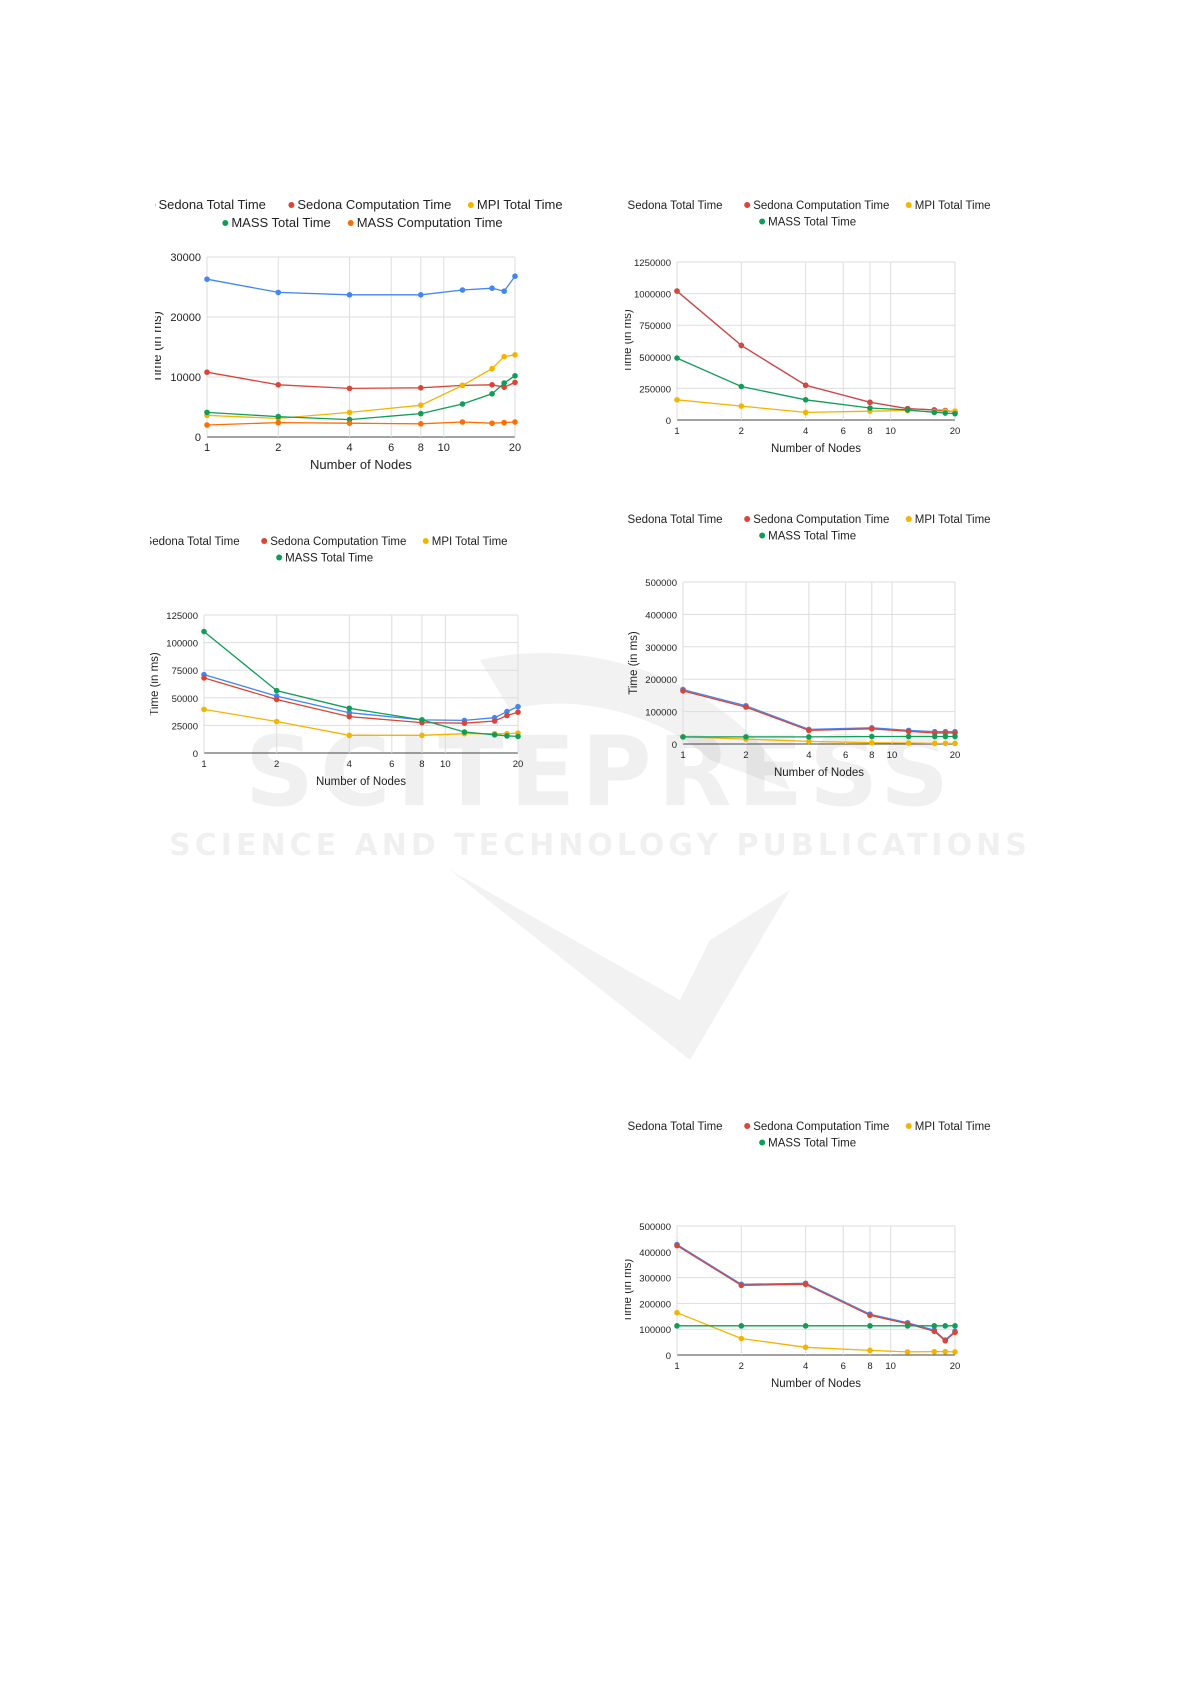  Describe the element at coordinates (652, 295) in the screenshot. I see `y-tick-label: 1000000` at that location.